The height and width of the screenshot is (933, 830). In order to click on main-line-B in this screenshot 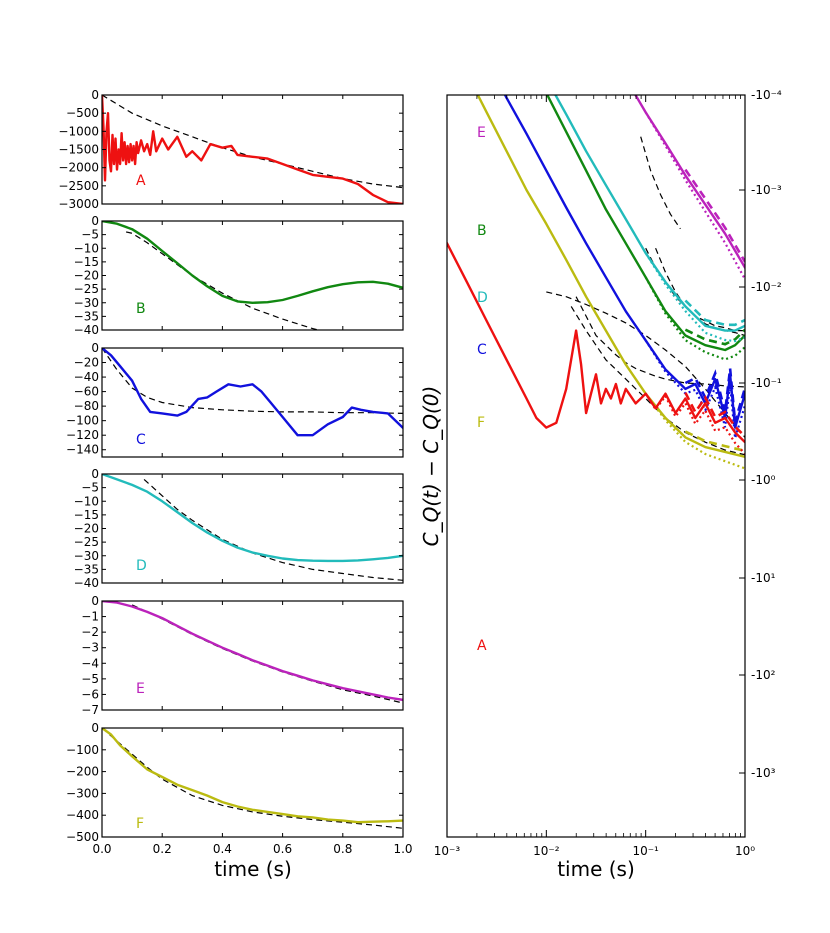, I will do `click(645, 223)`.